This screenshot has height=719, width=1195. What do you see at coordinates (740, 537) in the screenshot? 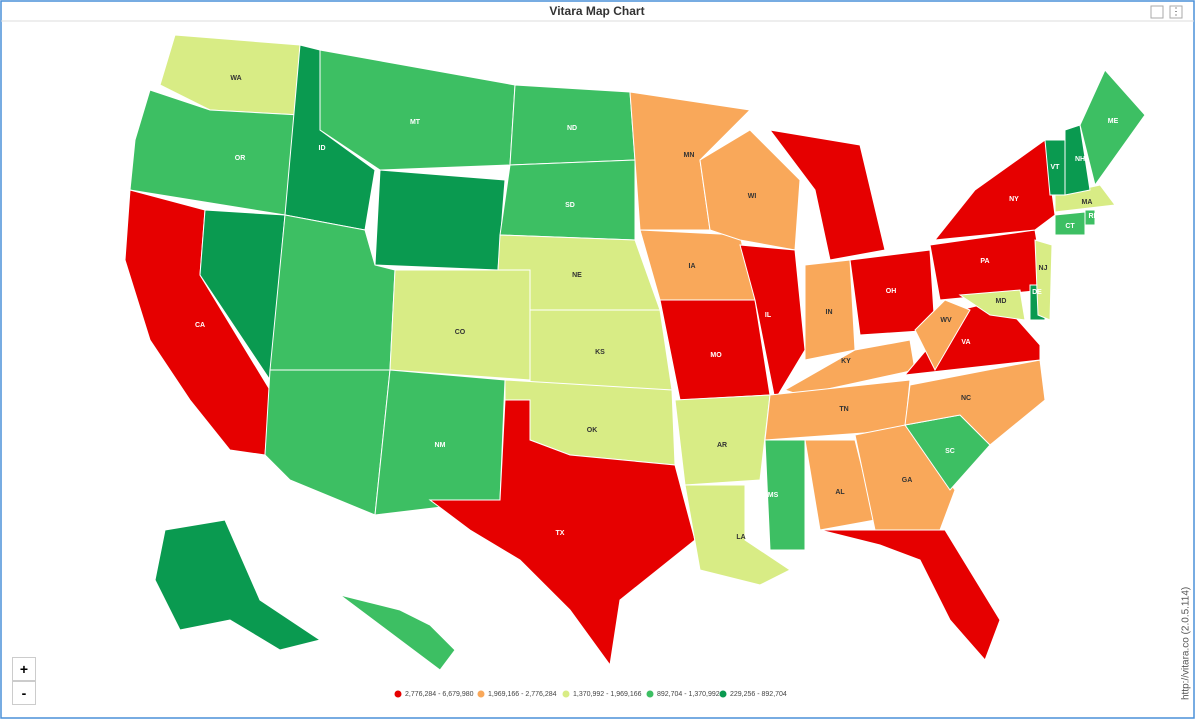
I see `state-label: LA` at bounding box center [740, 537].